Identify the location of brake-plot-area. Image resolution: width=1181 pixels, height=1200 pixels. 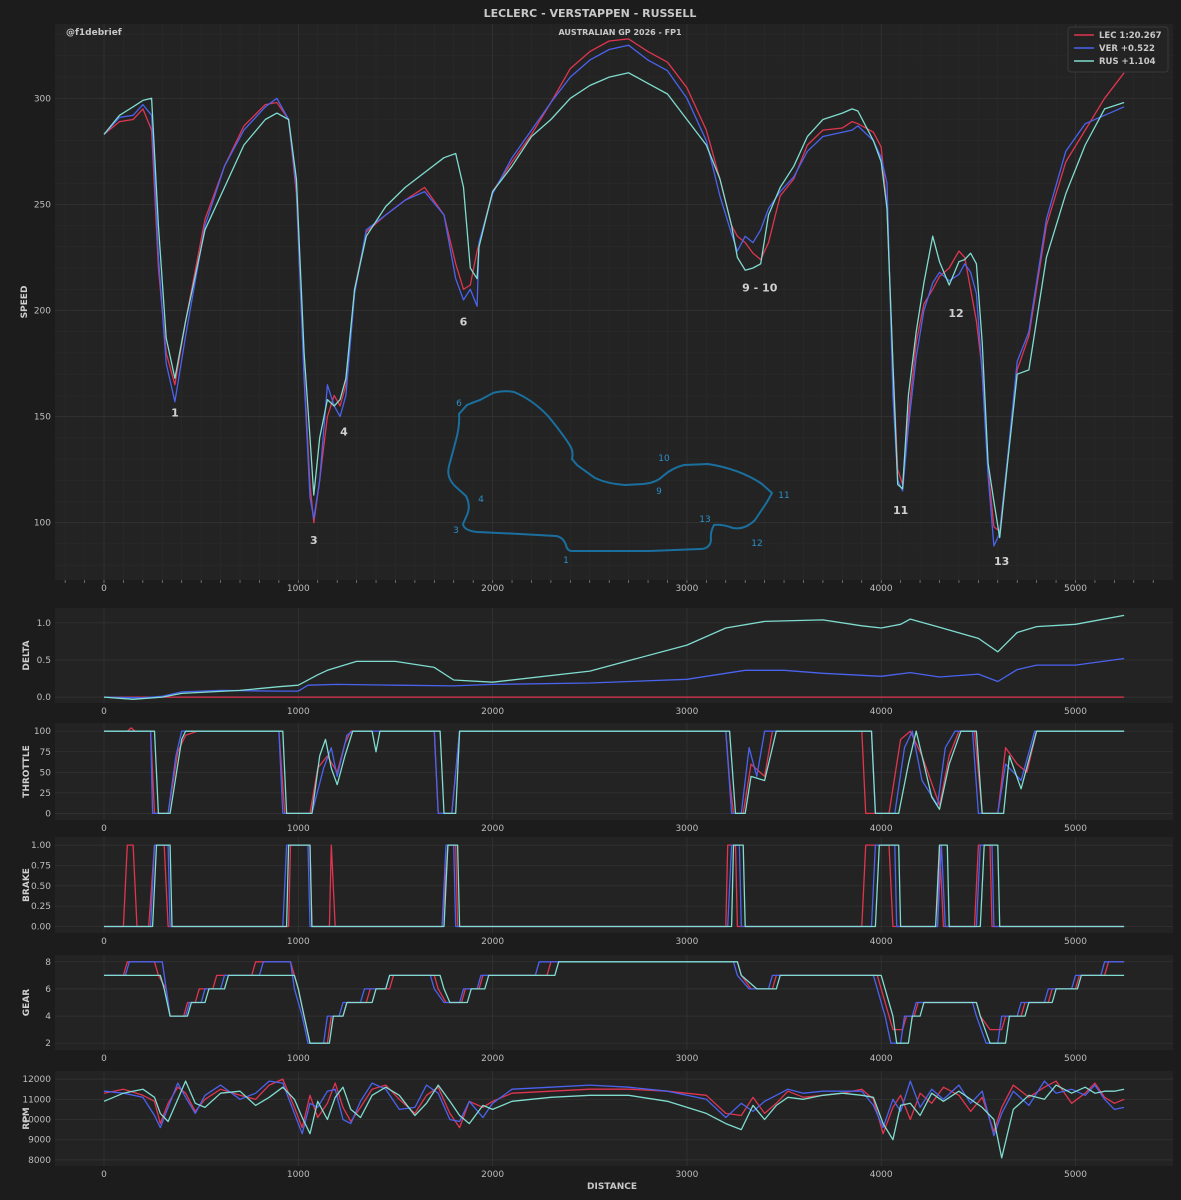
(614, 885).